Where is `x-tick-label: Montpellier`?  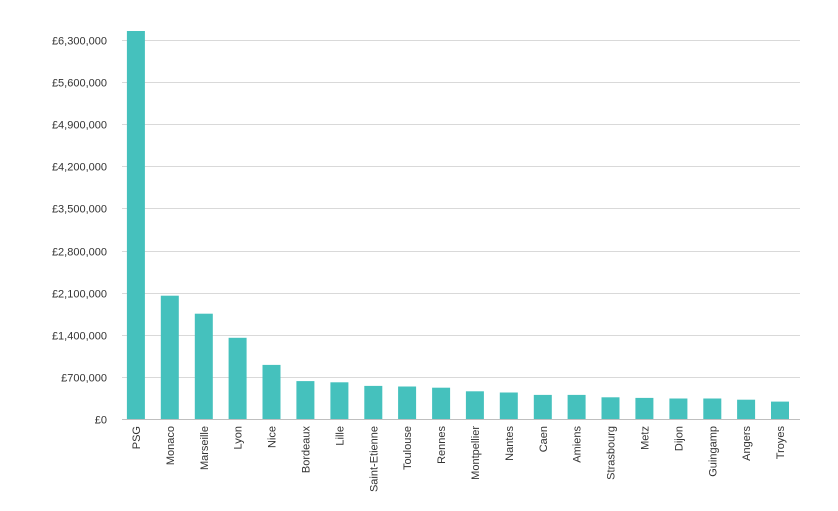 x-tick-label: Montpellier is located at coordinates (476, 453).